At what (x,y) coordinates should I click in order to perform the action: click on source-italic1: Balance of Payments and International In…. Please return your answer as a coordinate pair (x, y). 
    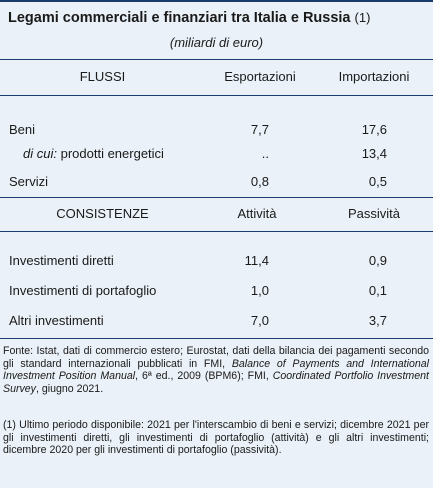
    Looking at the image, I should click on (216, 370).